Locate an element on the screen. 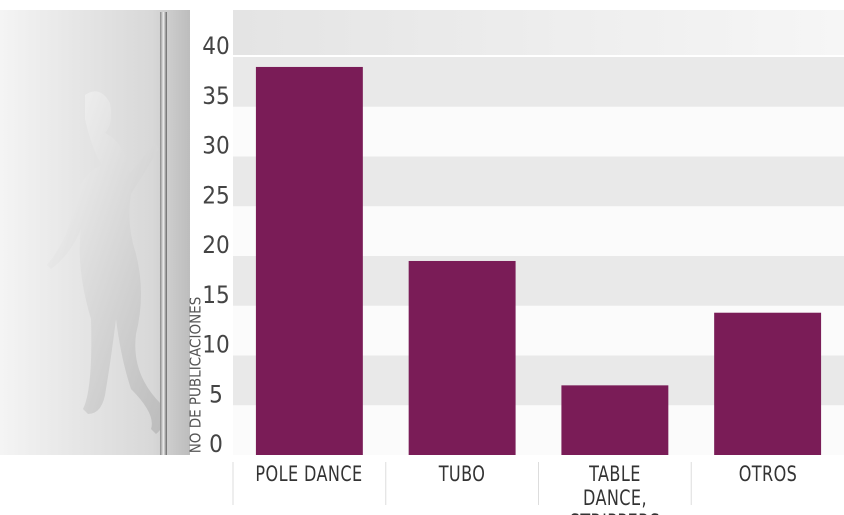  dancer-silhouette is located at coordinates (106, 262).